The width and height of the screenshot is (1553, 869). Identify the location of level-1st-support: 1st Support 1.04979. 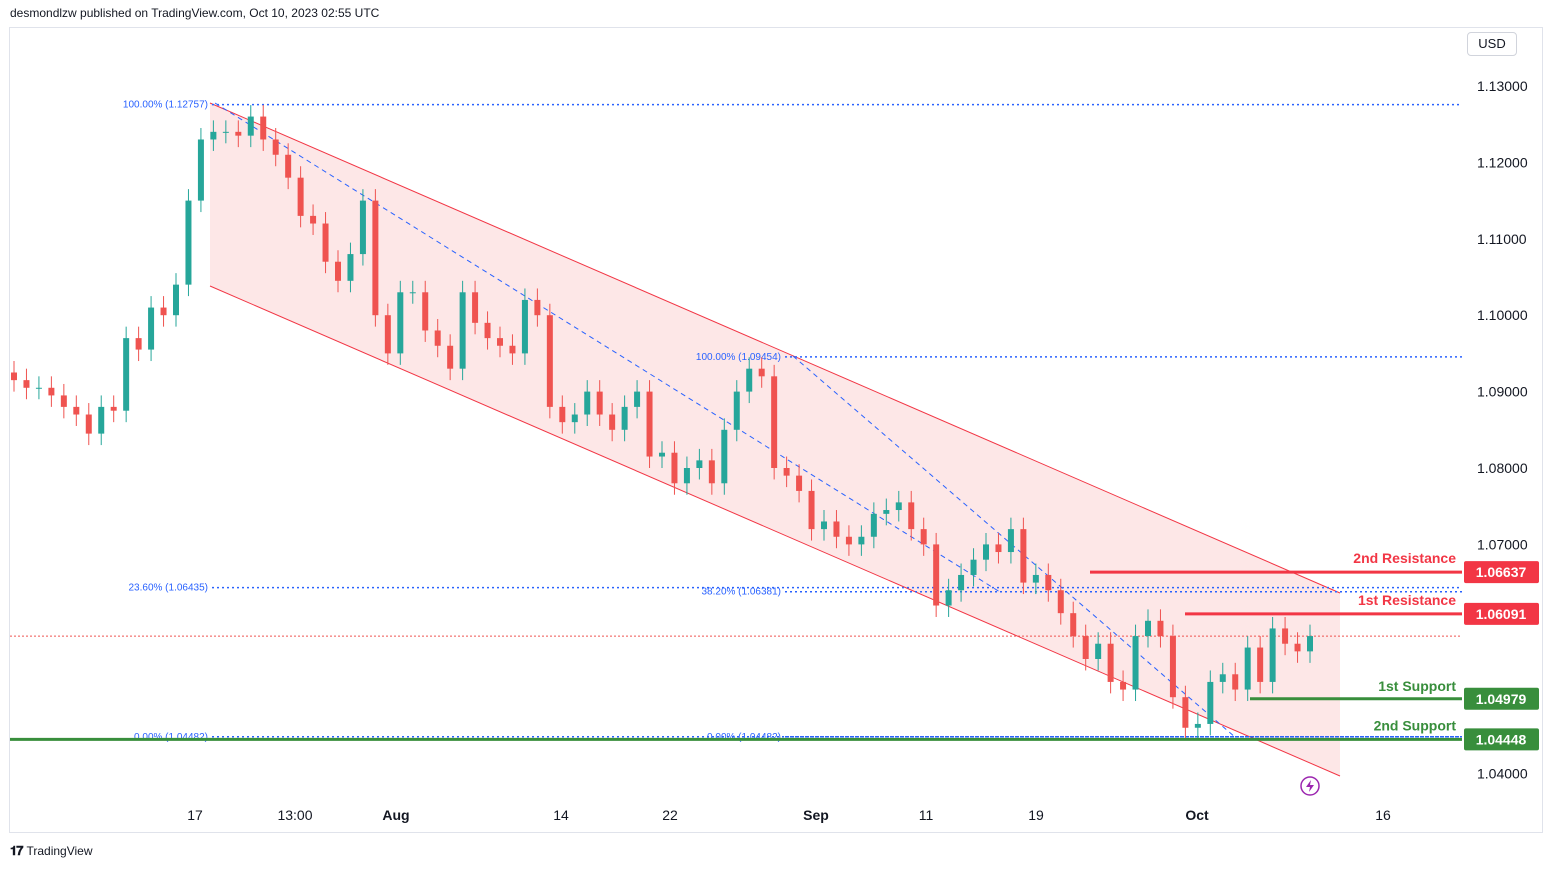
(1394, 694).